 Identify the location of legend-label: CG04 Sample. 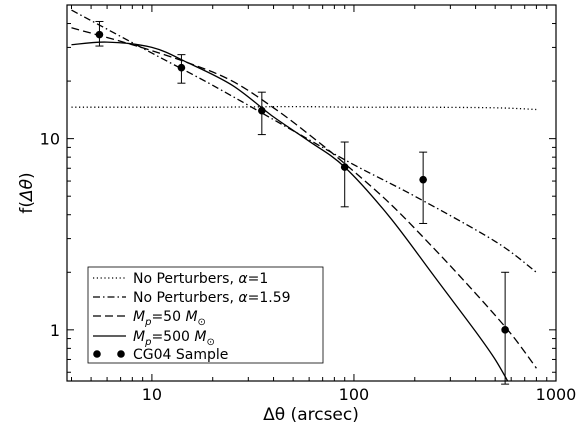
(180, 355).